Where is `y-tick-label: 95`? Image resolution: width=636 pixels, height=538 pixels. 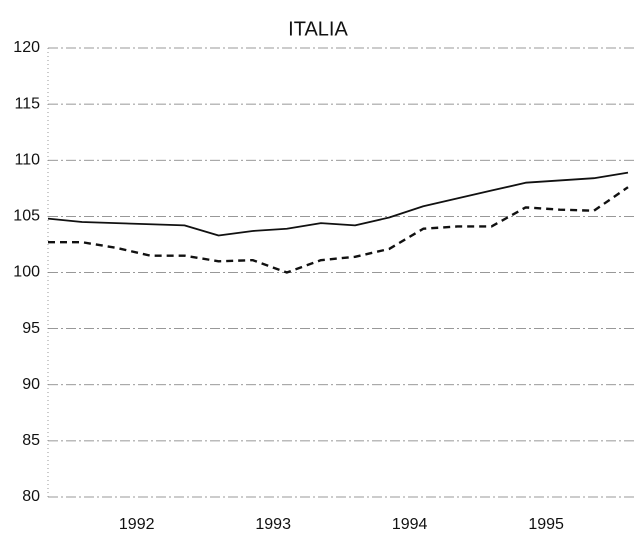
y-tick-label: 95 is located at coordinates (31, 328).